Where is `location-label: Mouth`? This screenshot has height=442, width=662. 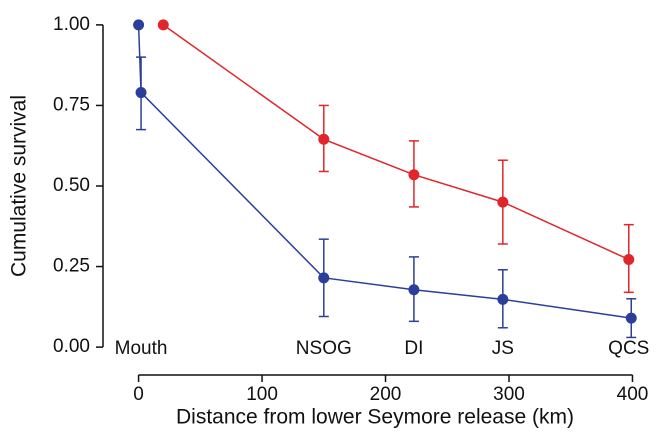
location-label: Mouth is located at coordinates (141, 348).